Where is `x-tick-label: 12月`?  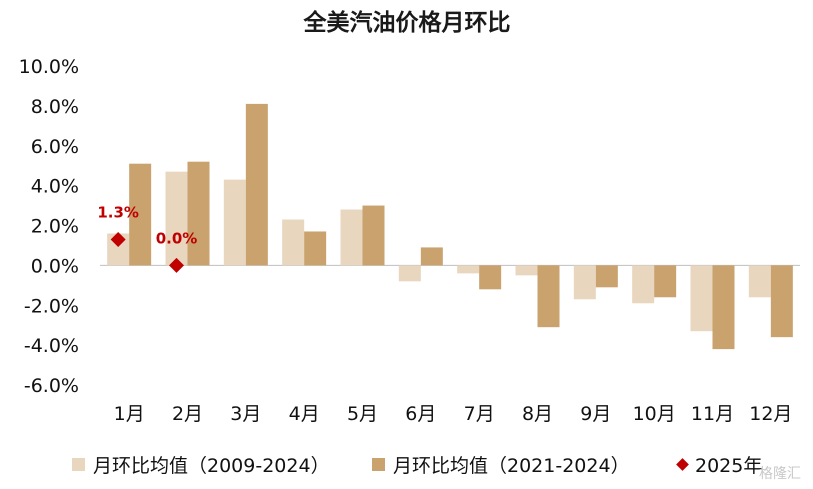
x-tick-label: 12月 is located at coordinates (770, 414).